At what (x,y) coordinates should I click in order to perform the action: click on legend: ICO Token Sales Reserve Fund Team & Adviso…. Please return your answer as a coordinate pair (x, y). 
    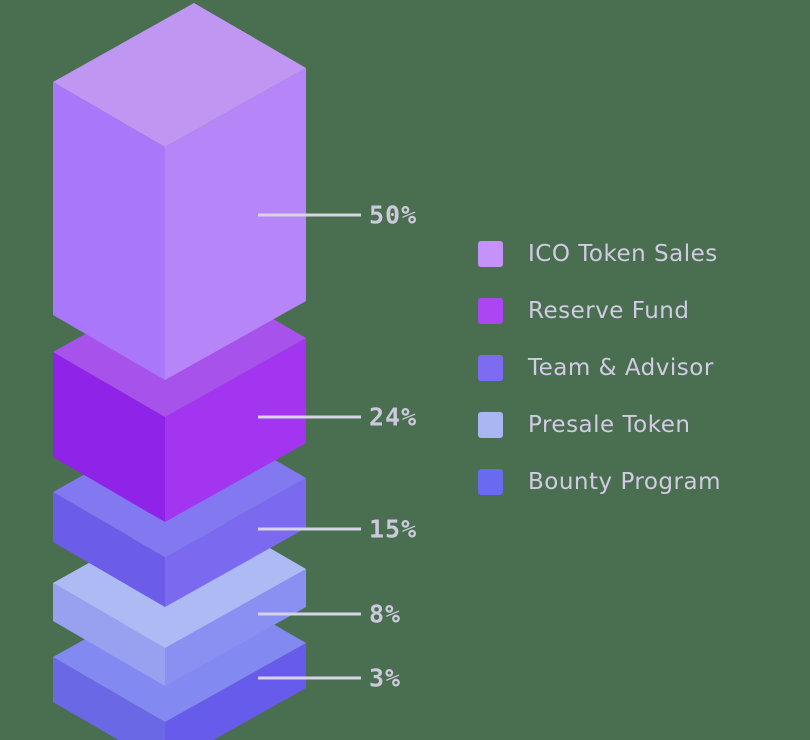
    Looking at the image, I should click on (599, 383).